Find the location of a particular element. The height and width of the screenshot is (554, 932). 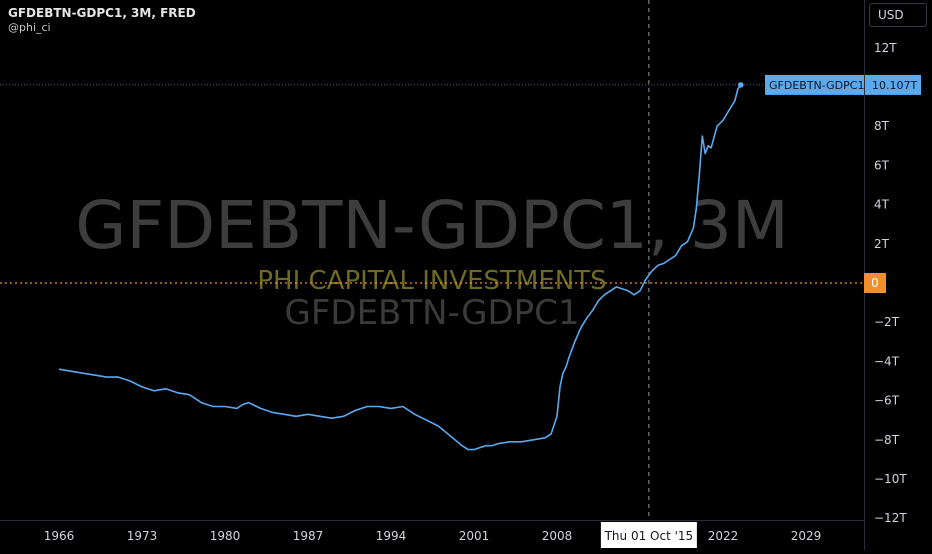

chart-author: @phi_ci is located at coordinates (29, 27).